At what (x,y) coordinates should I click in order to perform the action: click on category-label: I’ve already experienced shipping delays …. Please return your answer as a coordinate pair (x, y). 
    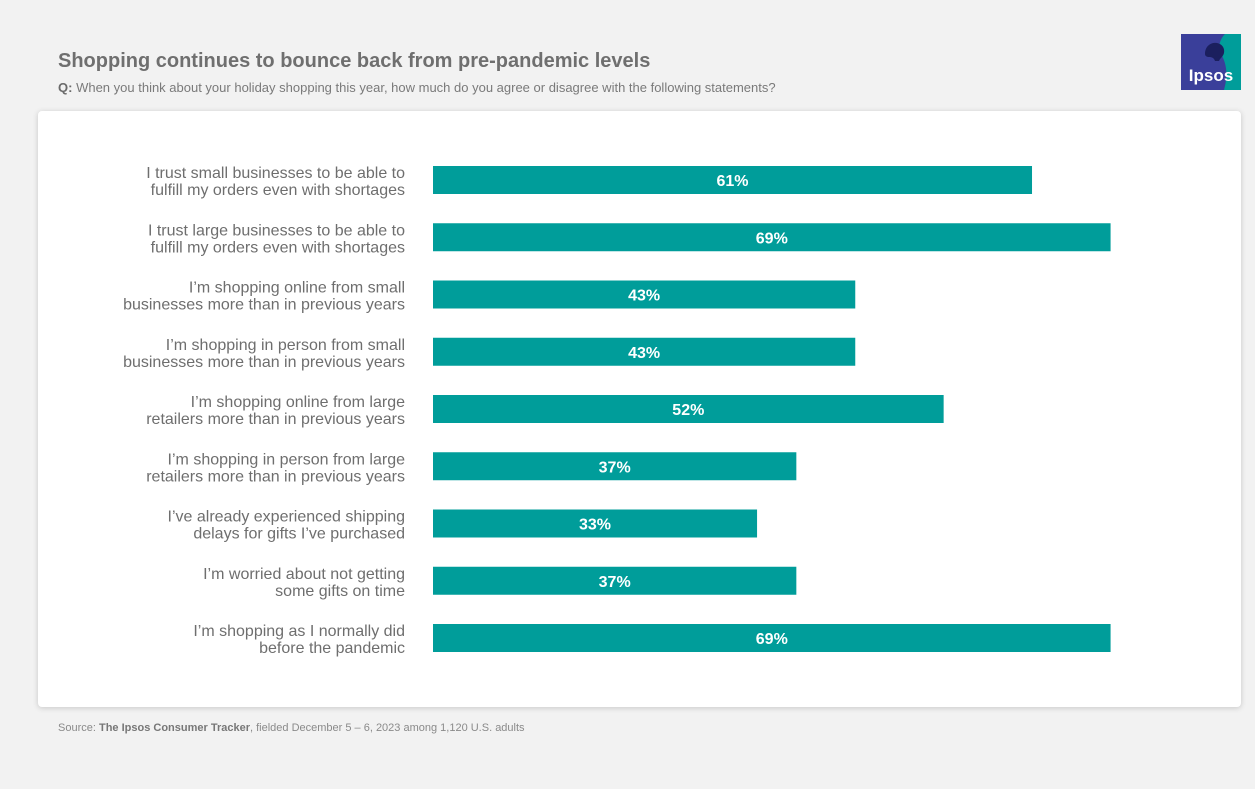
    Looking at the image, I should click on (286, 526).